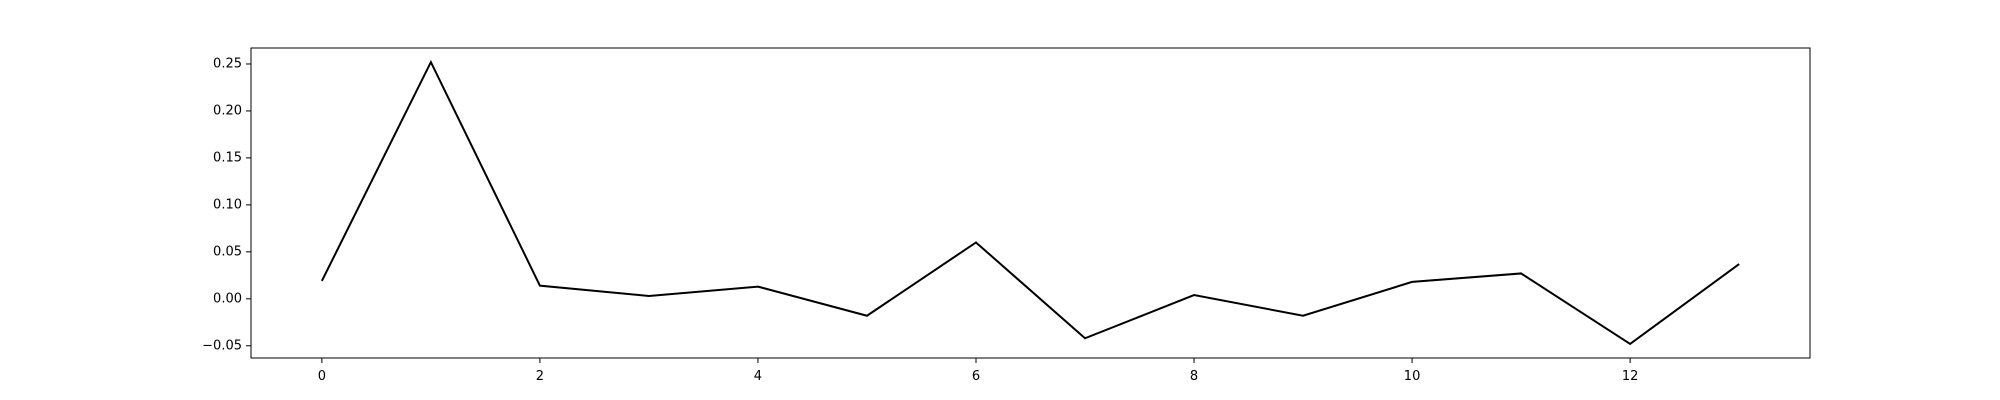 Image resolution: width=2000 pixels, height=400 pixels. What do you see at coordinates (1630, 376) in the screenshot?
I see `x-tick-label: 12` at bounding box center [1630, 376].